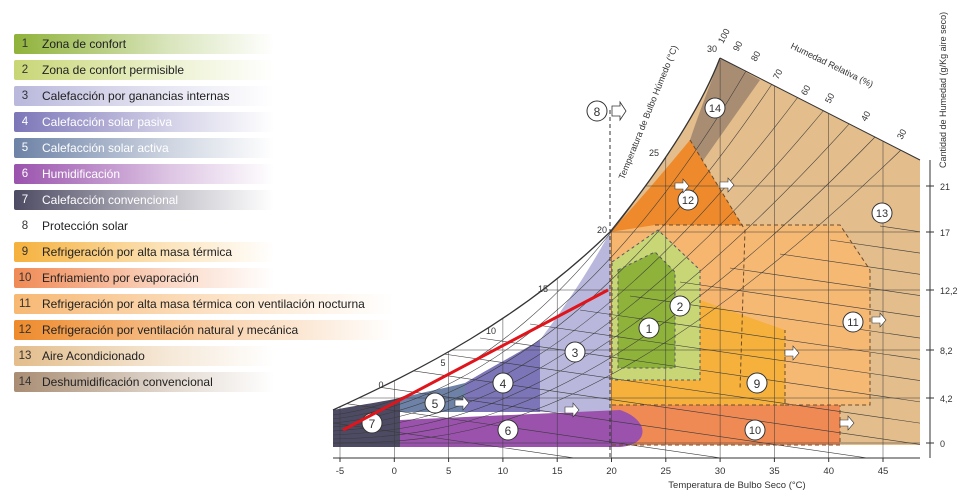 The image size is (959, 495). What do you see at coordinates (25, 330) in the screenshot?
I see `legend-number: 12` at bounding box center [25, 330].